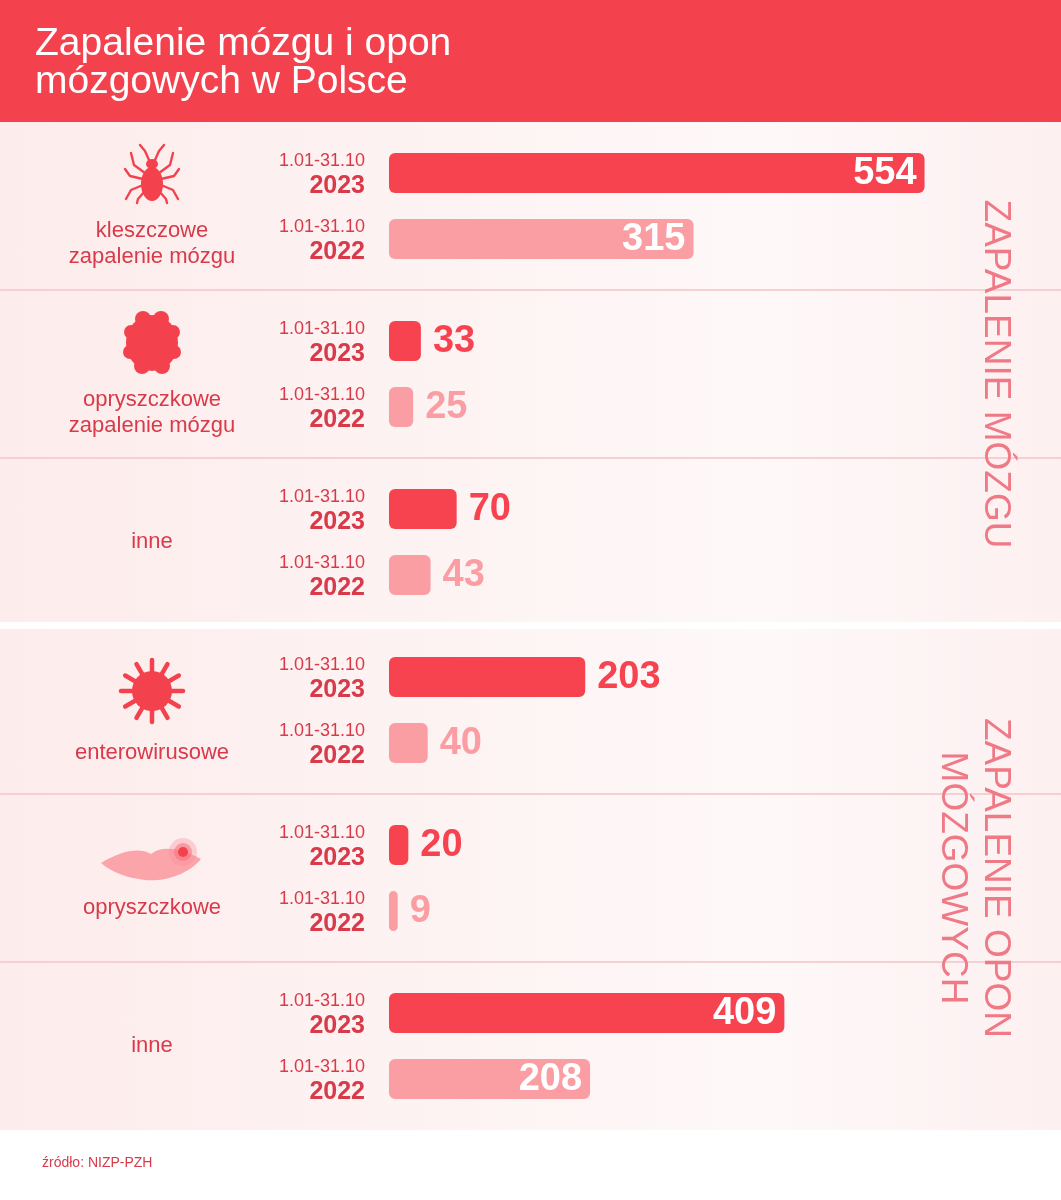  I want to click on data-label: 43, so click(463, 573).